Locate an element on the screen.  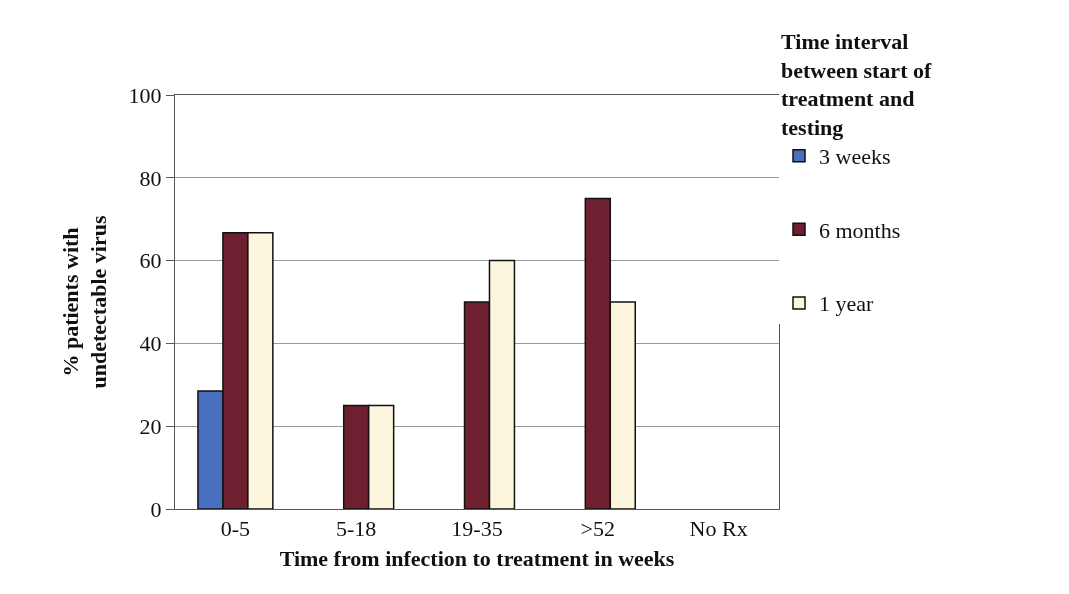
y-tick-label: 40 is located at coordinates (150, 344).